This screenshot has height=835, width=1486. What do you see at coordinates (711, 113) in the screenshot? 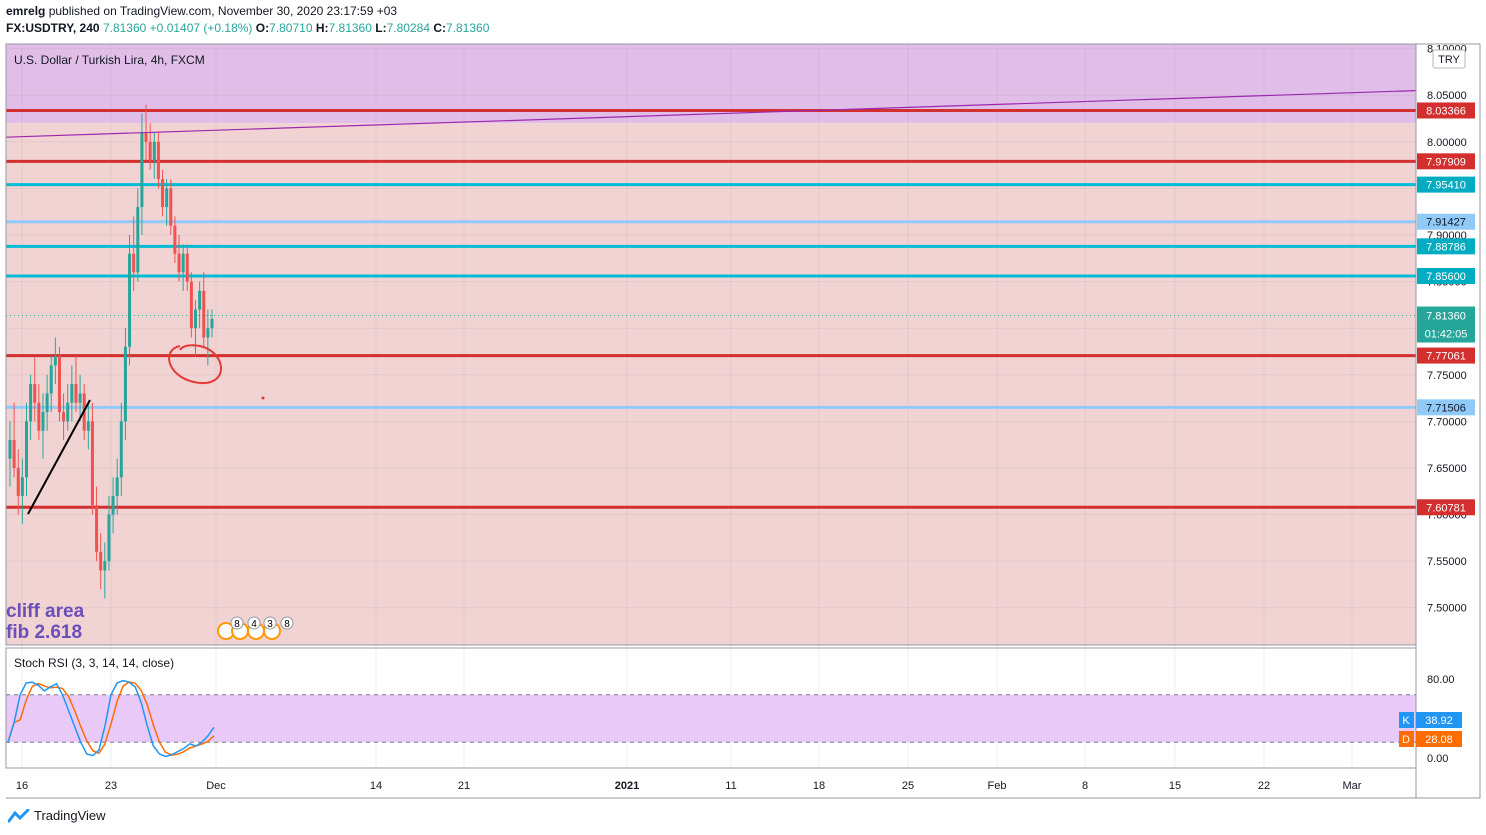
I see `trendline` at bounding box center [711, 113].